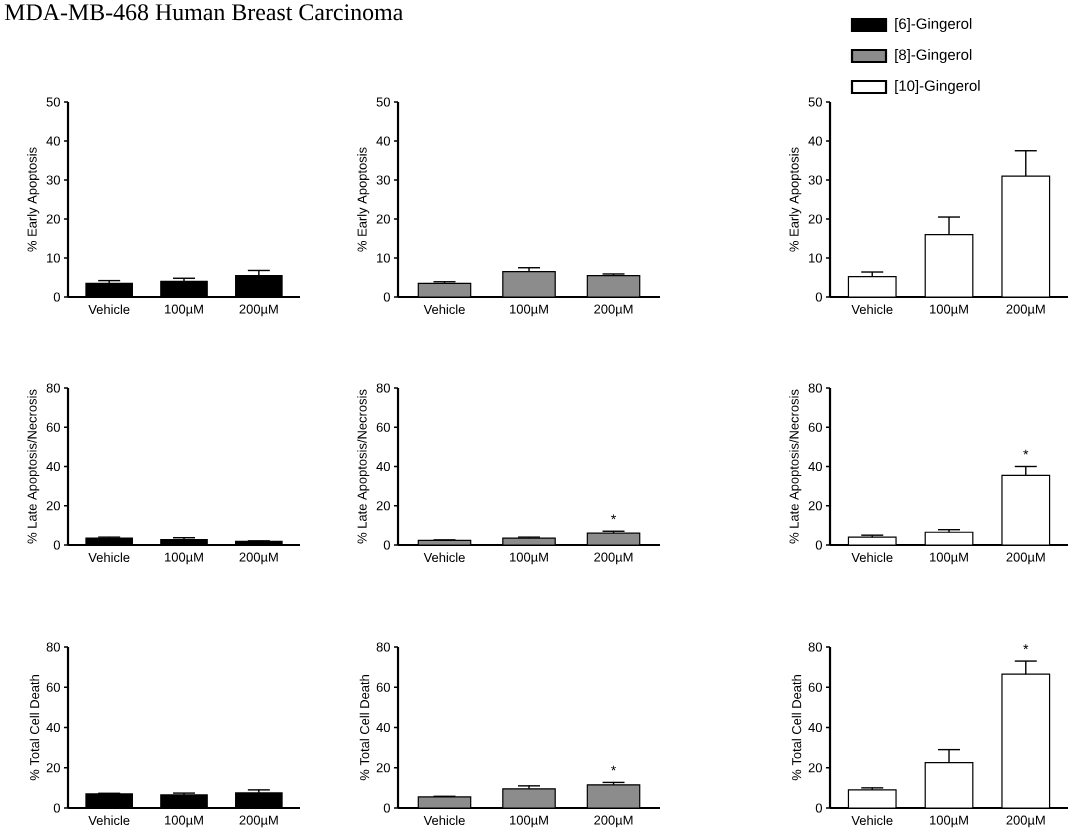 The height and width of the screenshot is (837, 1090). Describe the element at coordinates (937, 87) in the screenshot. I see `legend-label: [10]-Gingerol` at that location.